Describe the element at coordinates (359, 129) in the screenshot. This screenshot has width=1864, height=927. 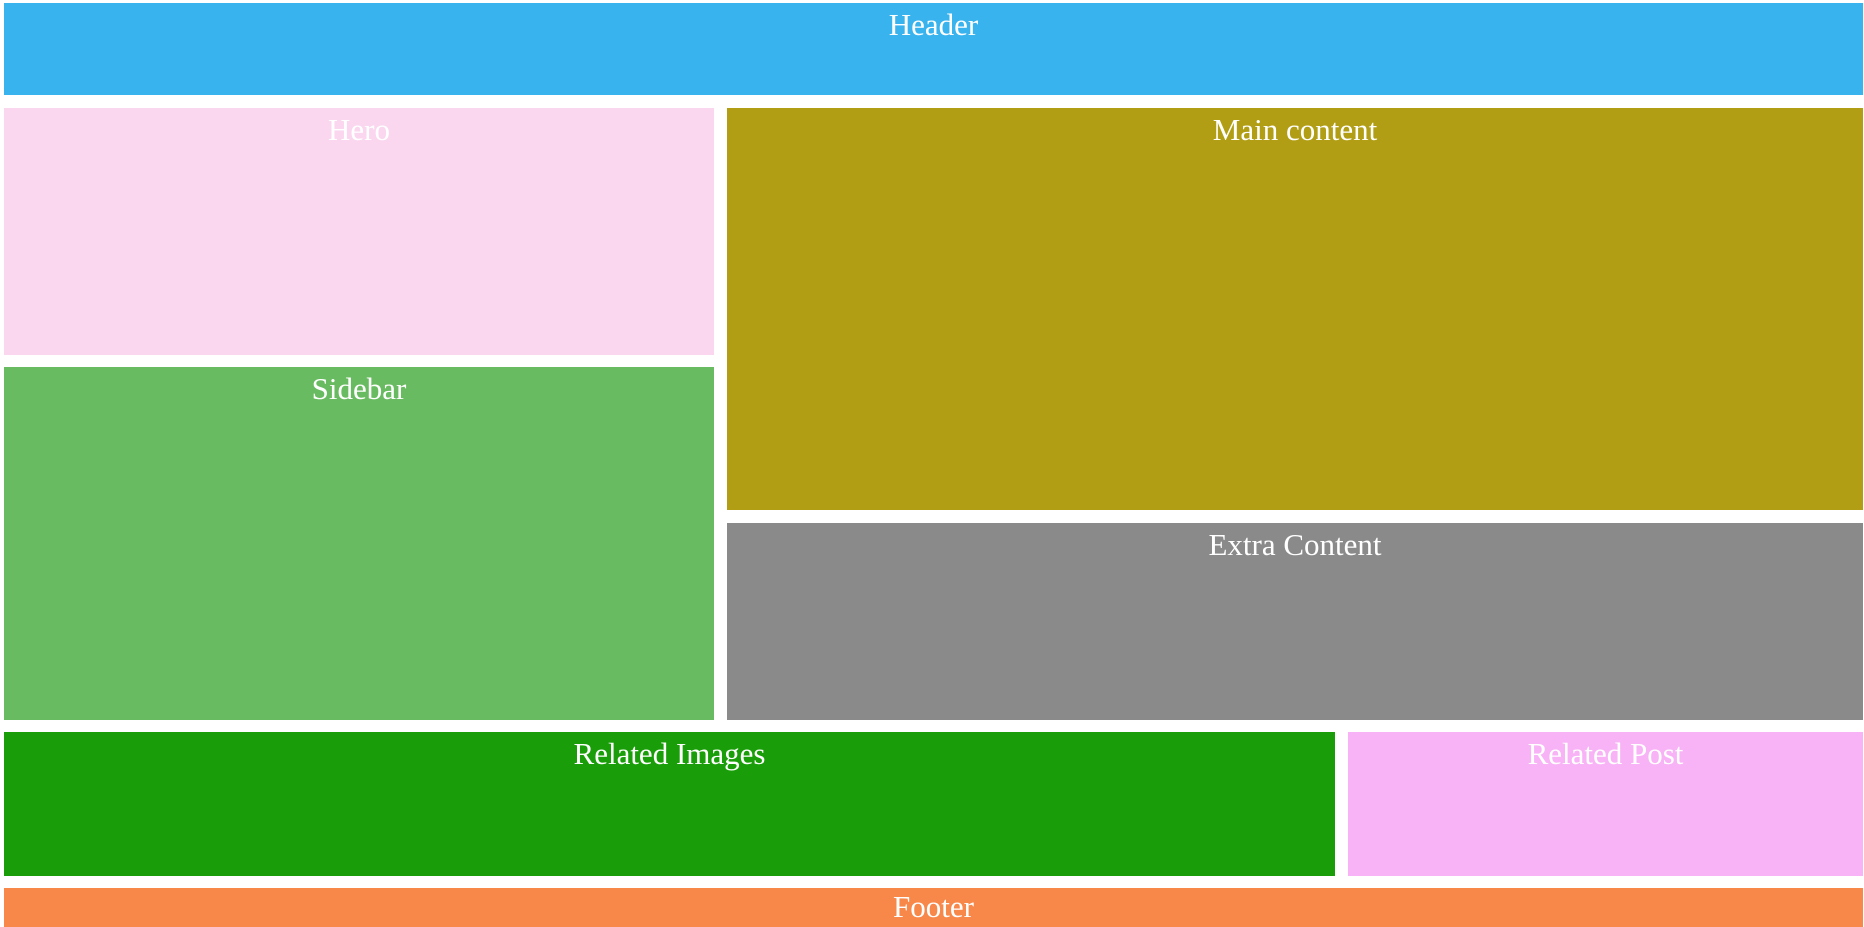
I see `hero-label: Hero` at that location.